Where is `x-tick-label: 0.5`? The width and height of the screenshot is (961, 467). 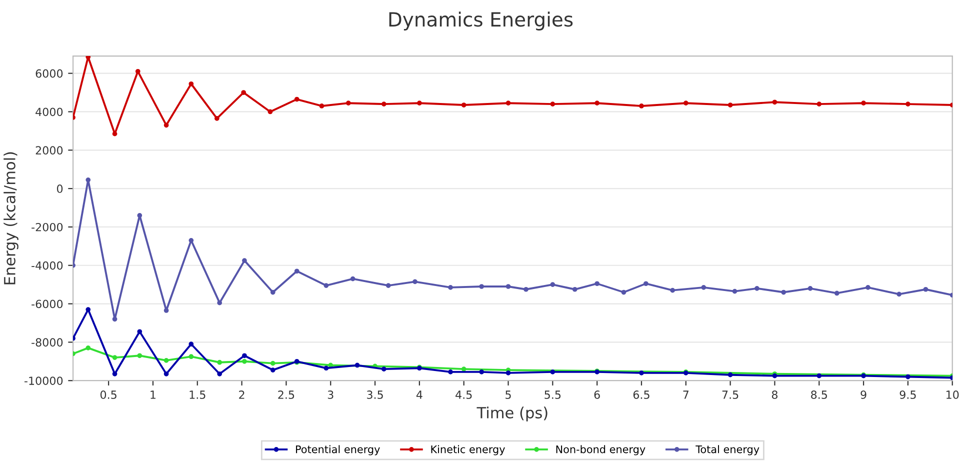 x-tick-label: 0.5 is located at coordinates (108, 394).